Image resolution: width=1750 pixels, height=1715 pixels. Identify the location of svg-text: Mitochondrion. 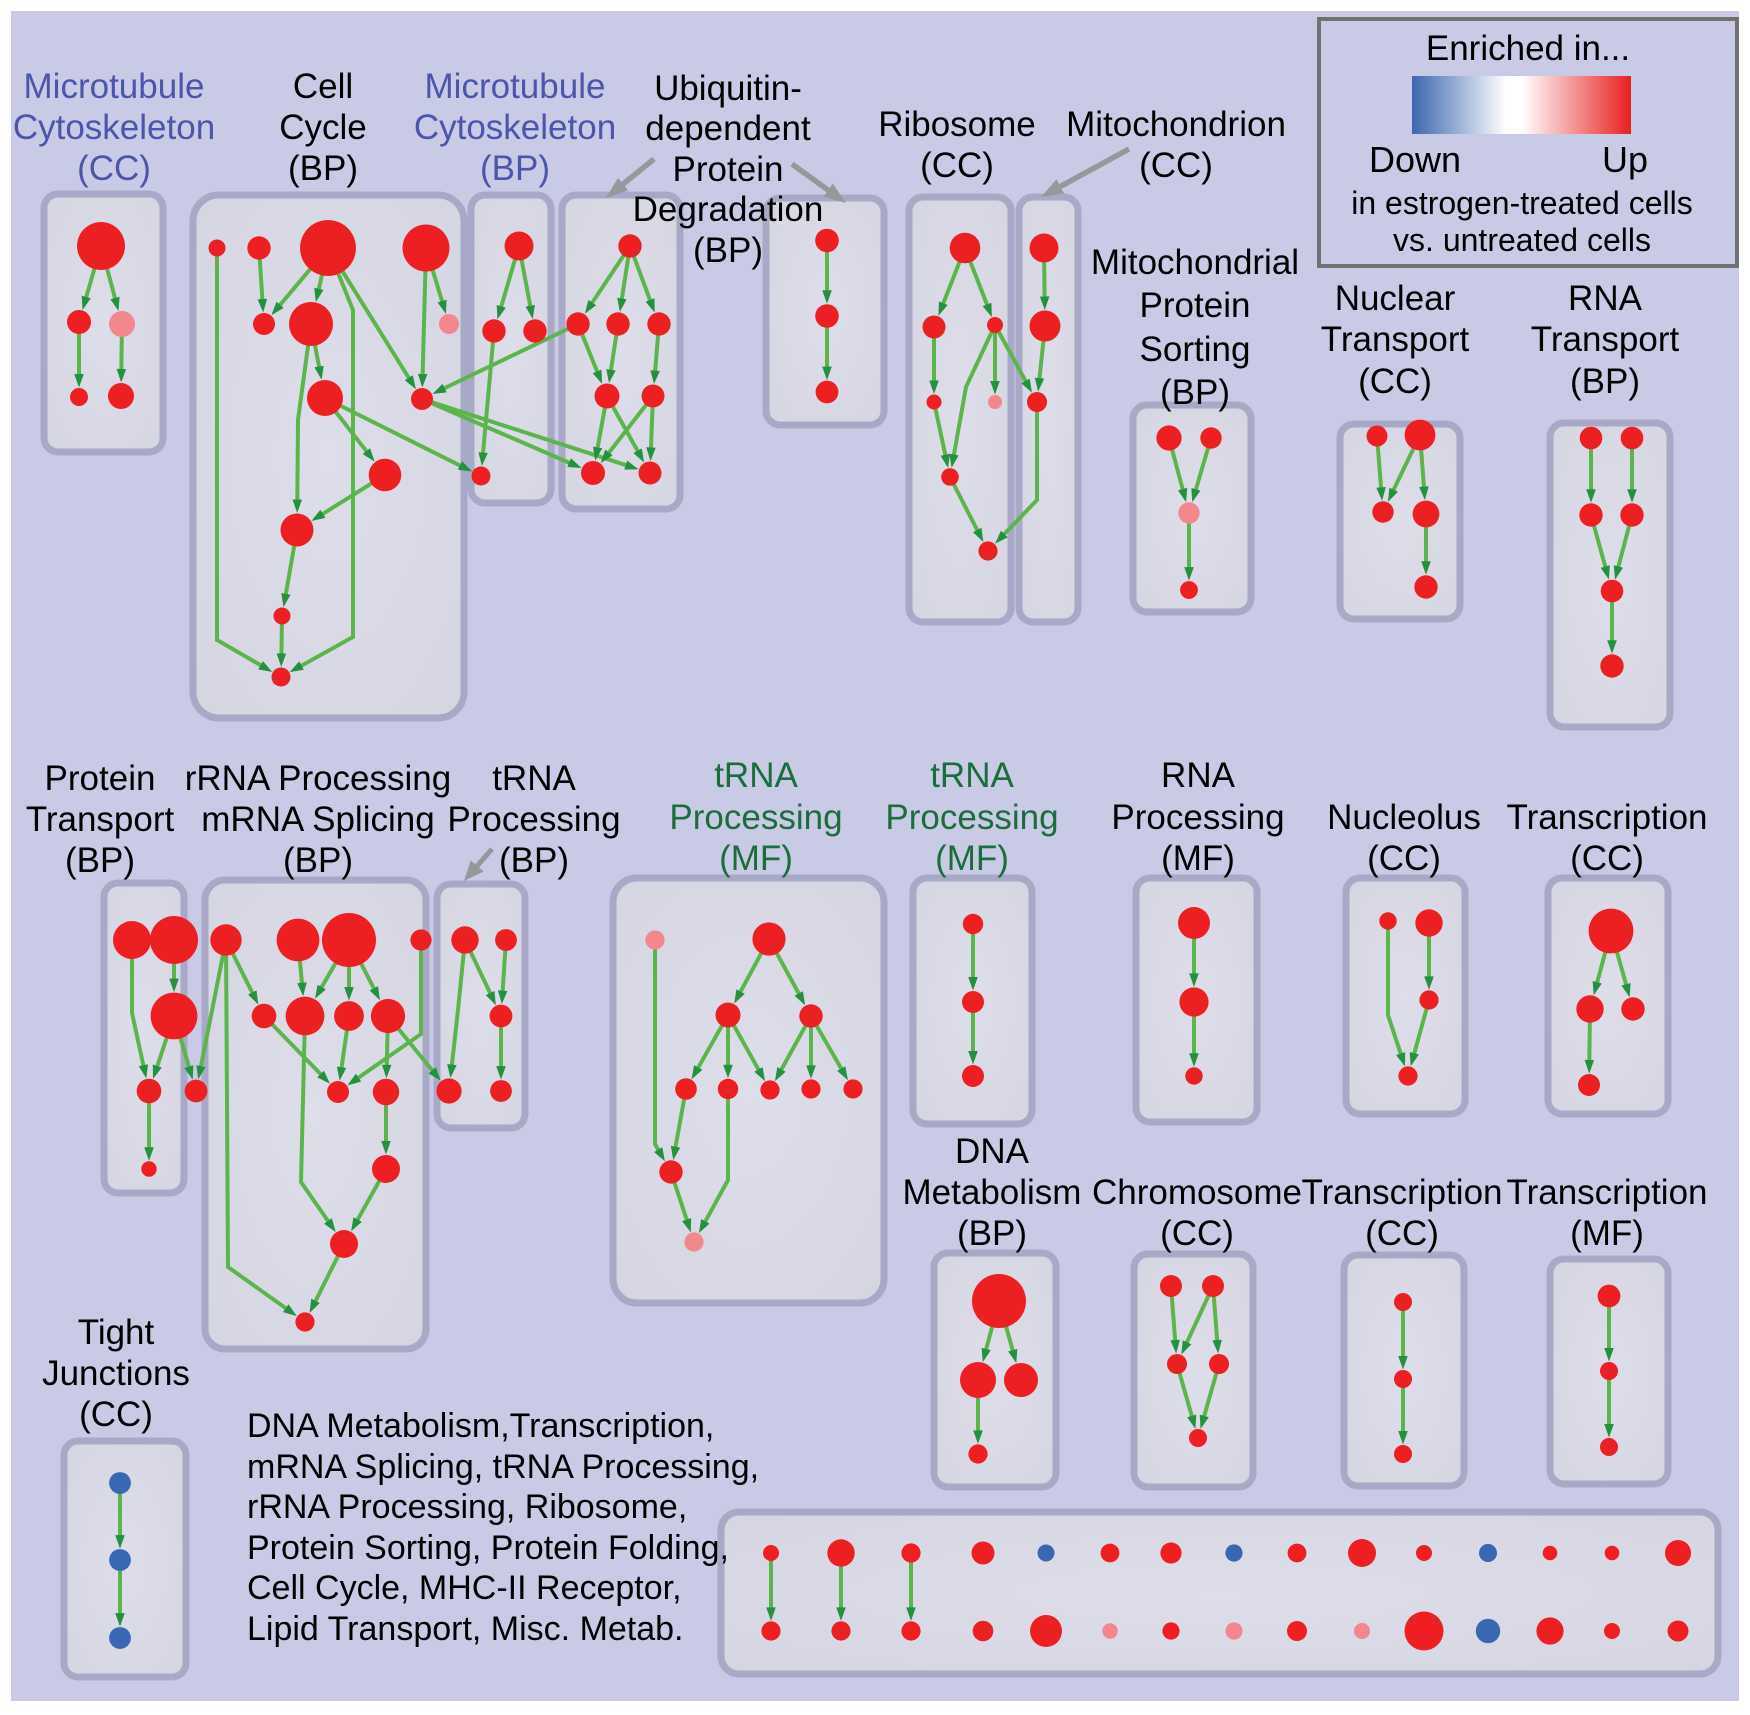
(1176, 124).